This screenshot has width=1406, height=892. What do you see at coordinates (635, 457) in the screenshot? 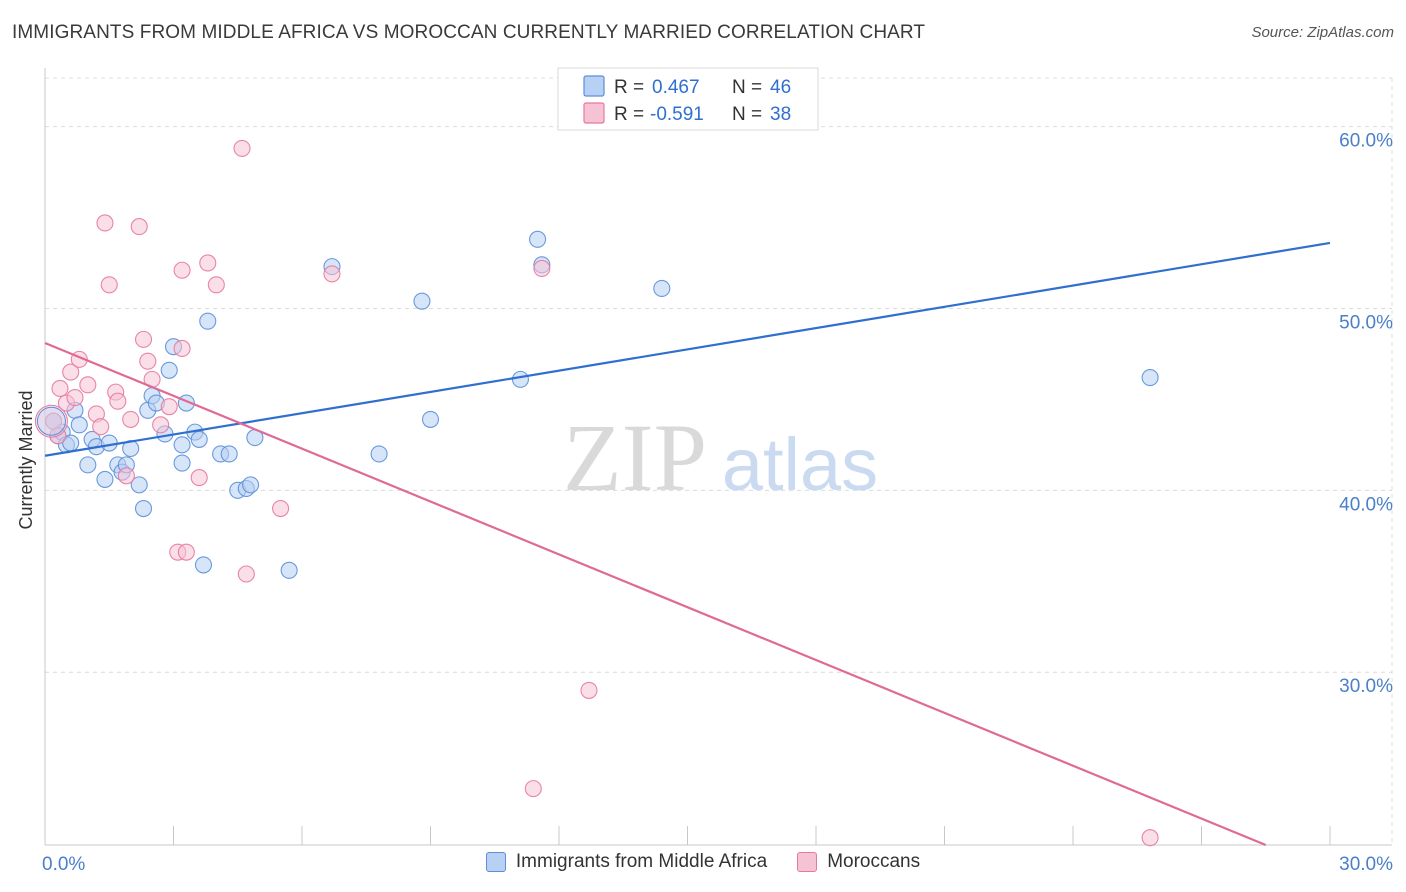
I see `watermark-zip: ZIP` at bounding box center [635, 457].